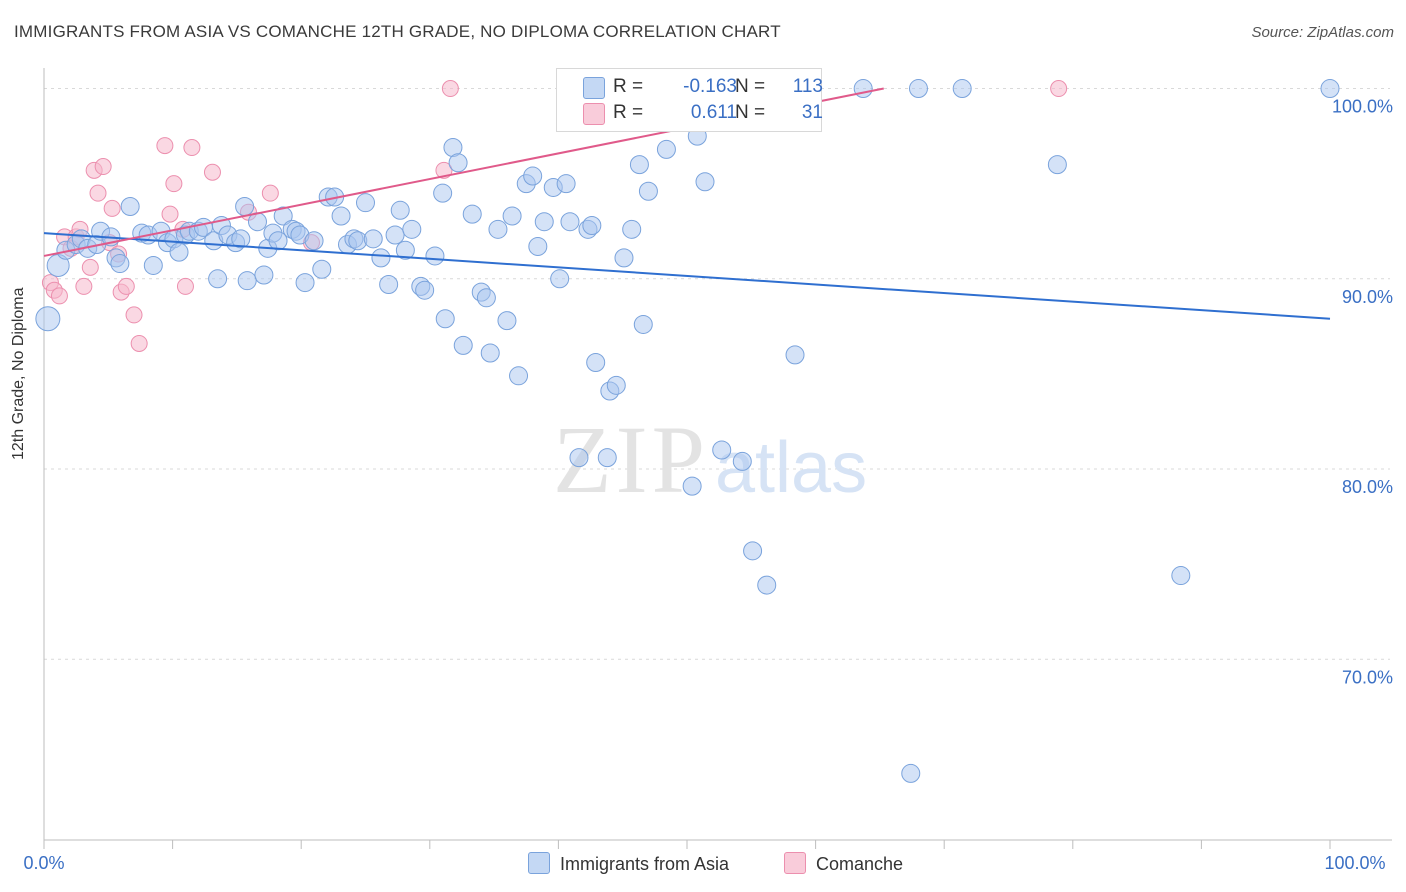  What do you see at coordinates (689, 100) in the screenshot?
I see `stats-legend: R = -0.163 N = 113 R = 0.611 N = 31` at bounding box center [689, 100].